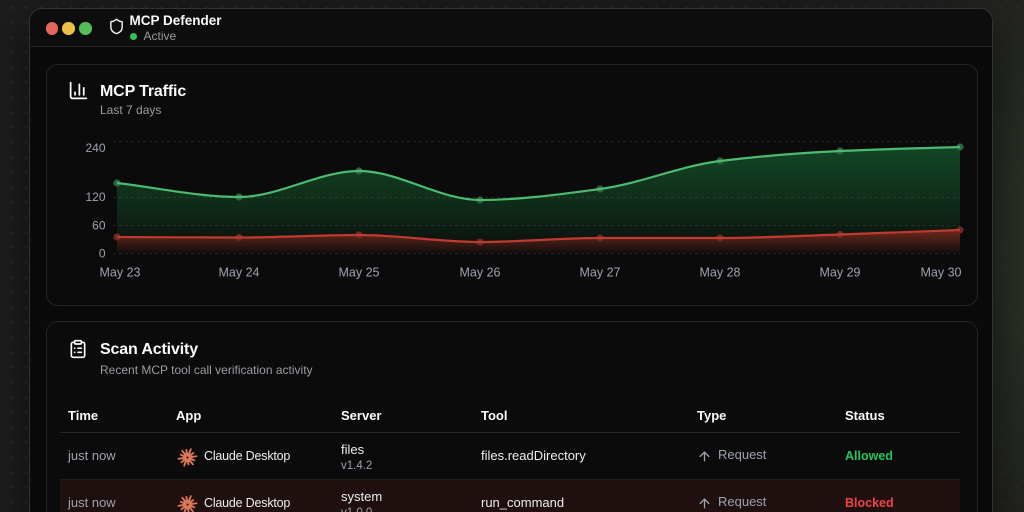 The width and height of the screenshot is (1024, 512). What do you see at coordinates (102, 254) in the screenshot?
I see `svg-text: 0` at bounding box center [102, 254].